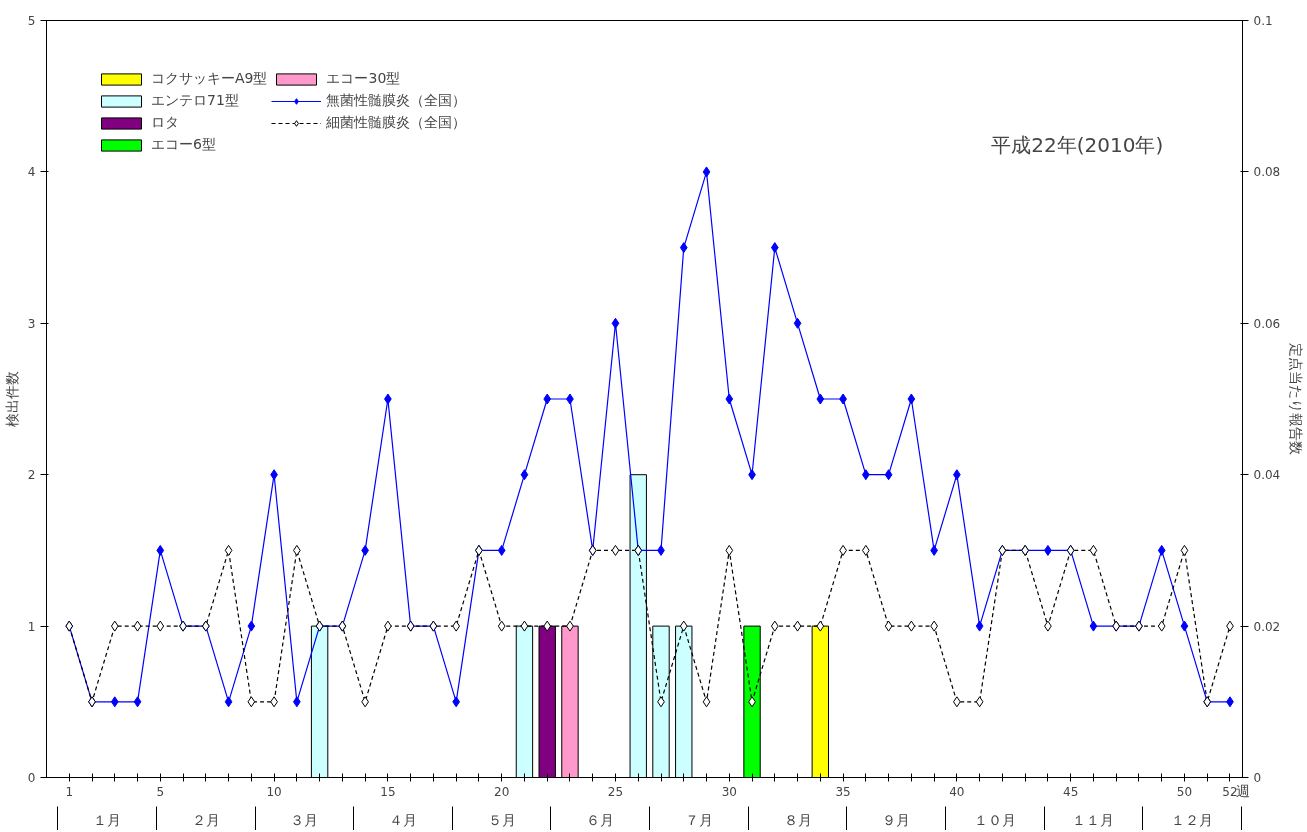  Describe the element at coordinates (1071, 791) in the screenshot. I see `x-tick-label: 45` at that location.